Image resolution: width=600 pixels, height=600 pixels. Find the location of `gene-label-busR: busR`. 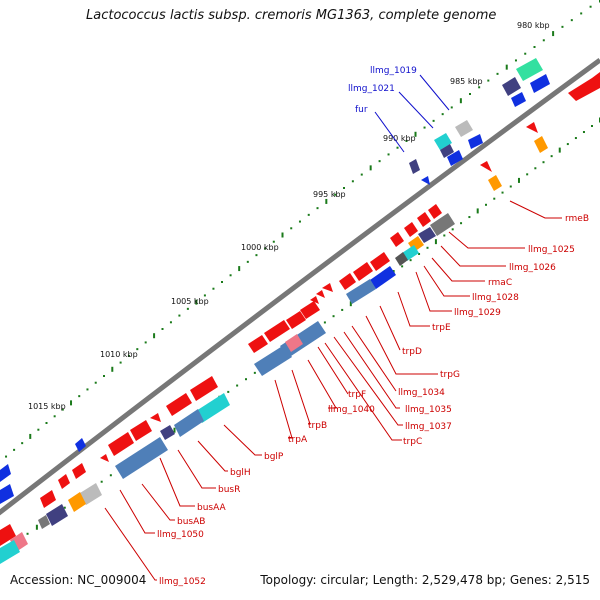

gene-label-busR: busR is located at coordinates (229, 490).